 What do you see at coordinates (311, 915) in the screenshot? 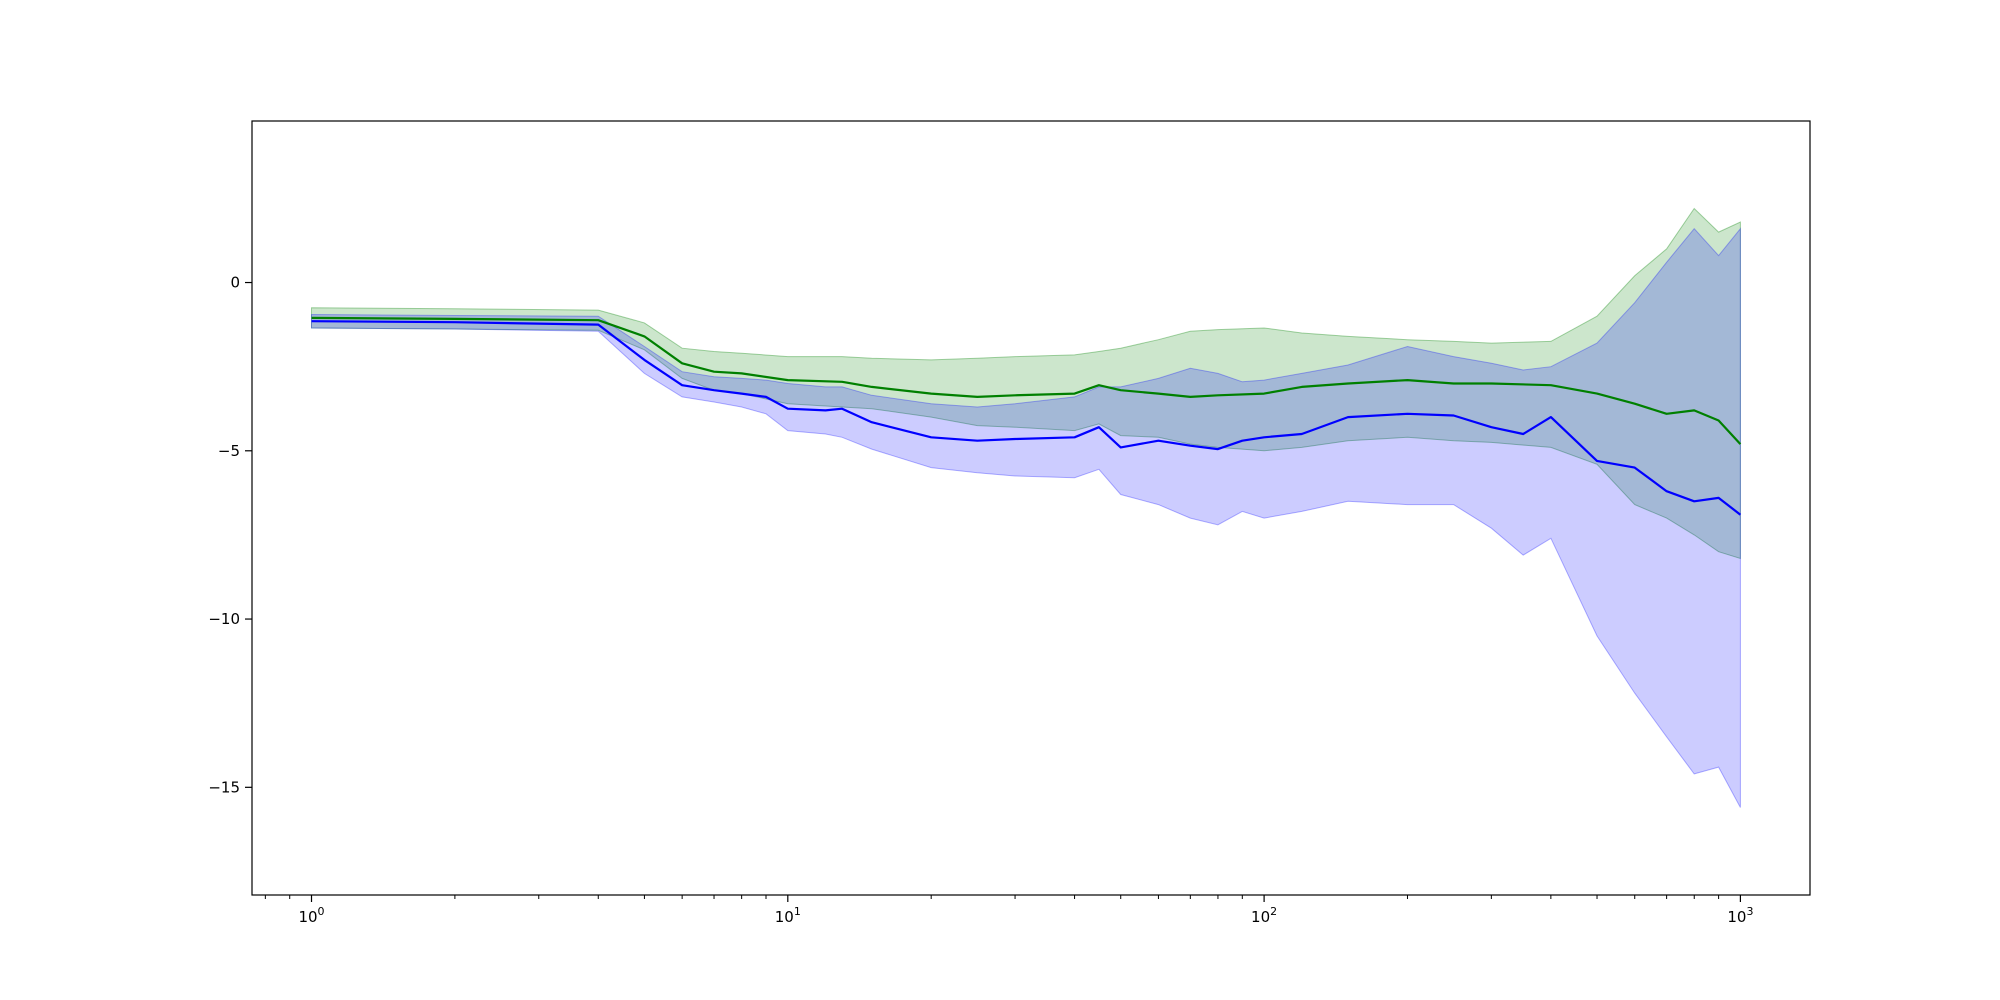
I see `x-tick-label: 10⁰` at bounding box center [311, 915].